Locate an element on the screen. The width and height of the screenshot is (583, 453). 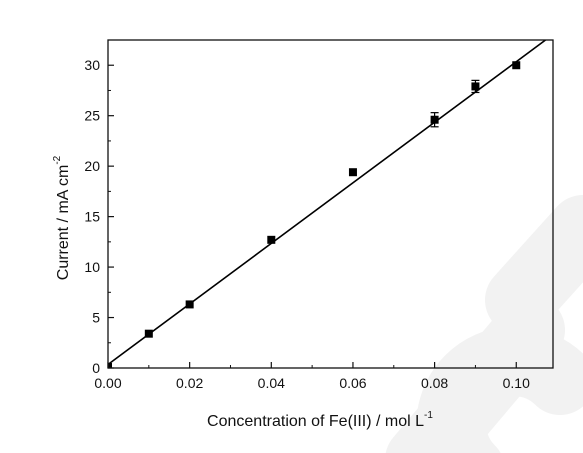
y-axis-ticks: 0 5 10 15 20 25 30 is located at coordinates (99, 207).